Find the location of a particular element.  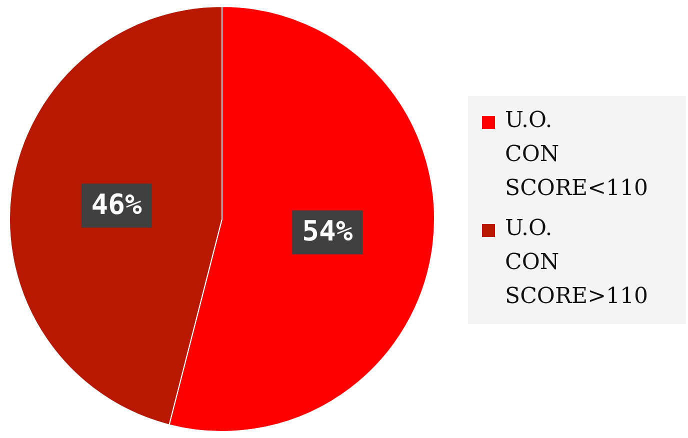

legend-label: U.O. CON SCORE>110 is located at coordinates (577, 263).